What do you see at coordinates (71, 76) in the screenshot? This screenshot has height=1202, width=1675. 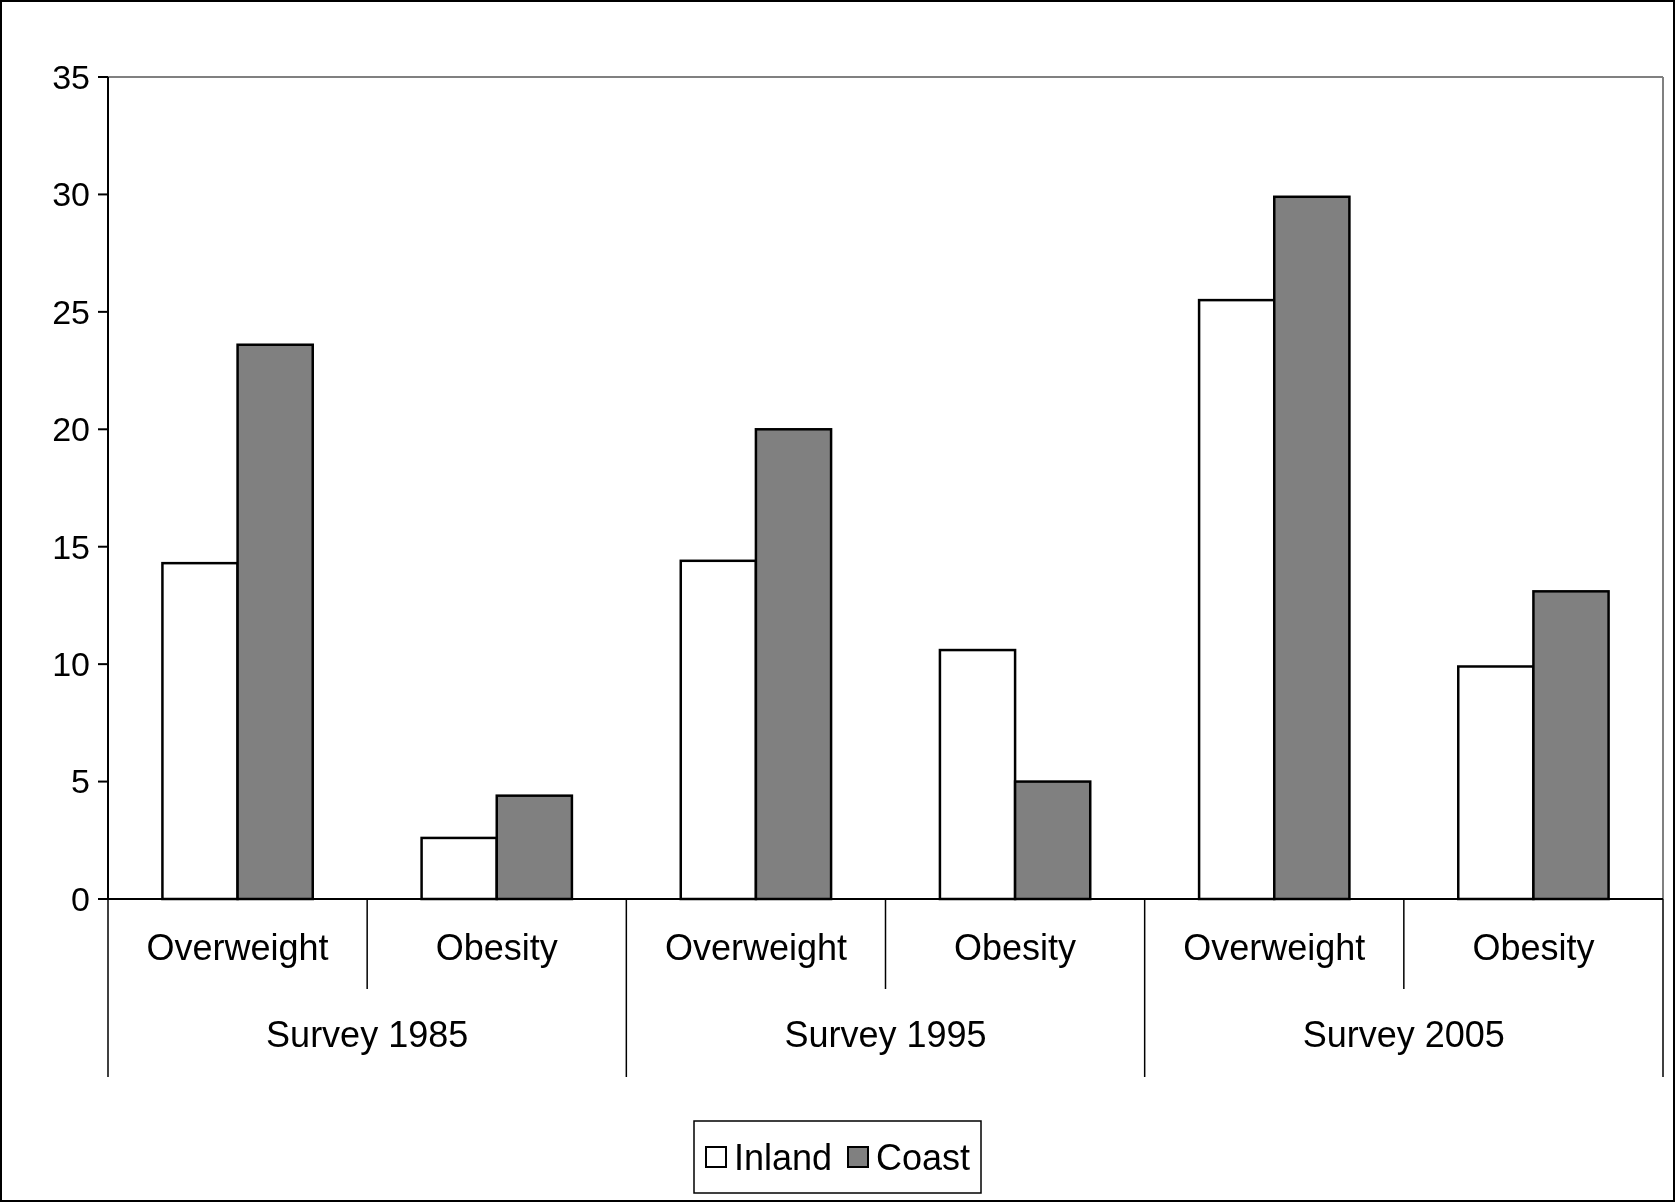 I see `y-tick-label: 35` at bounding box center [71, 76].